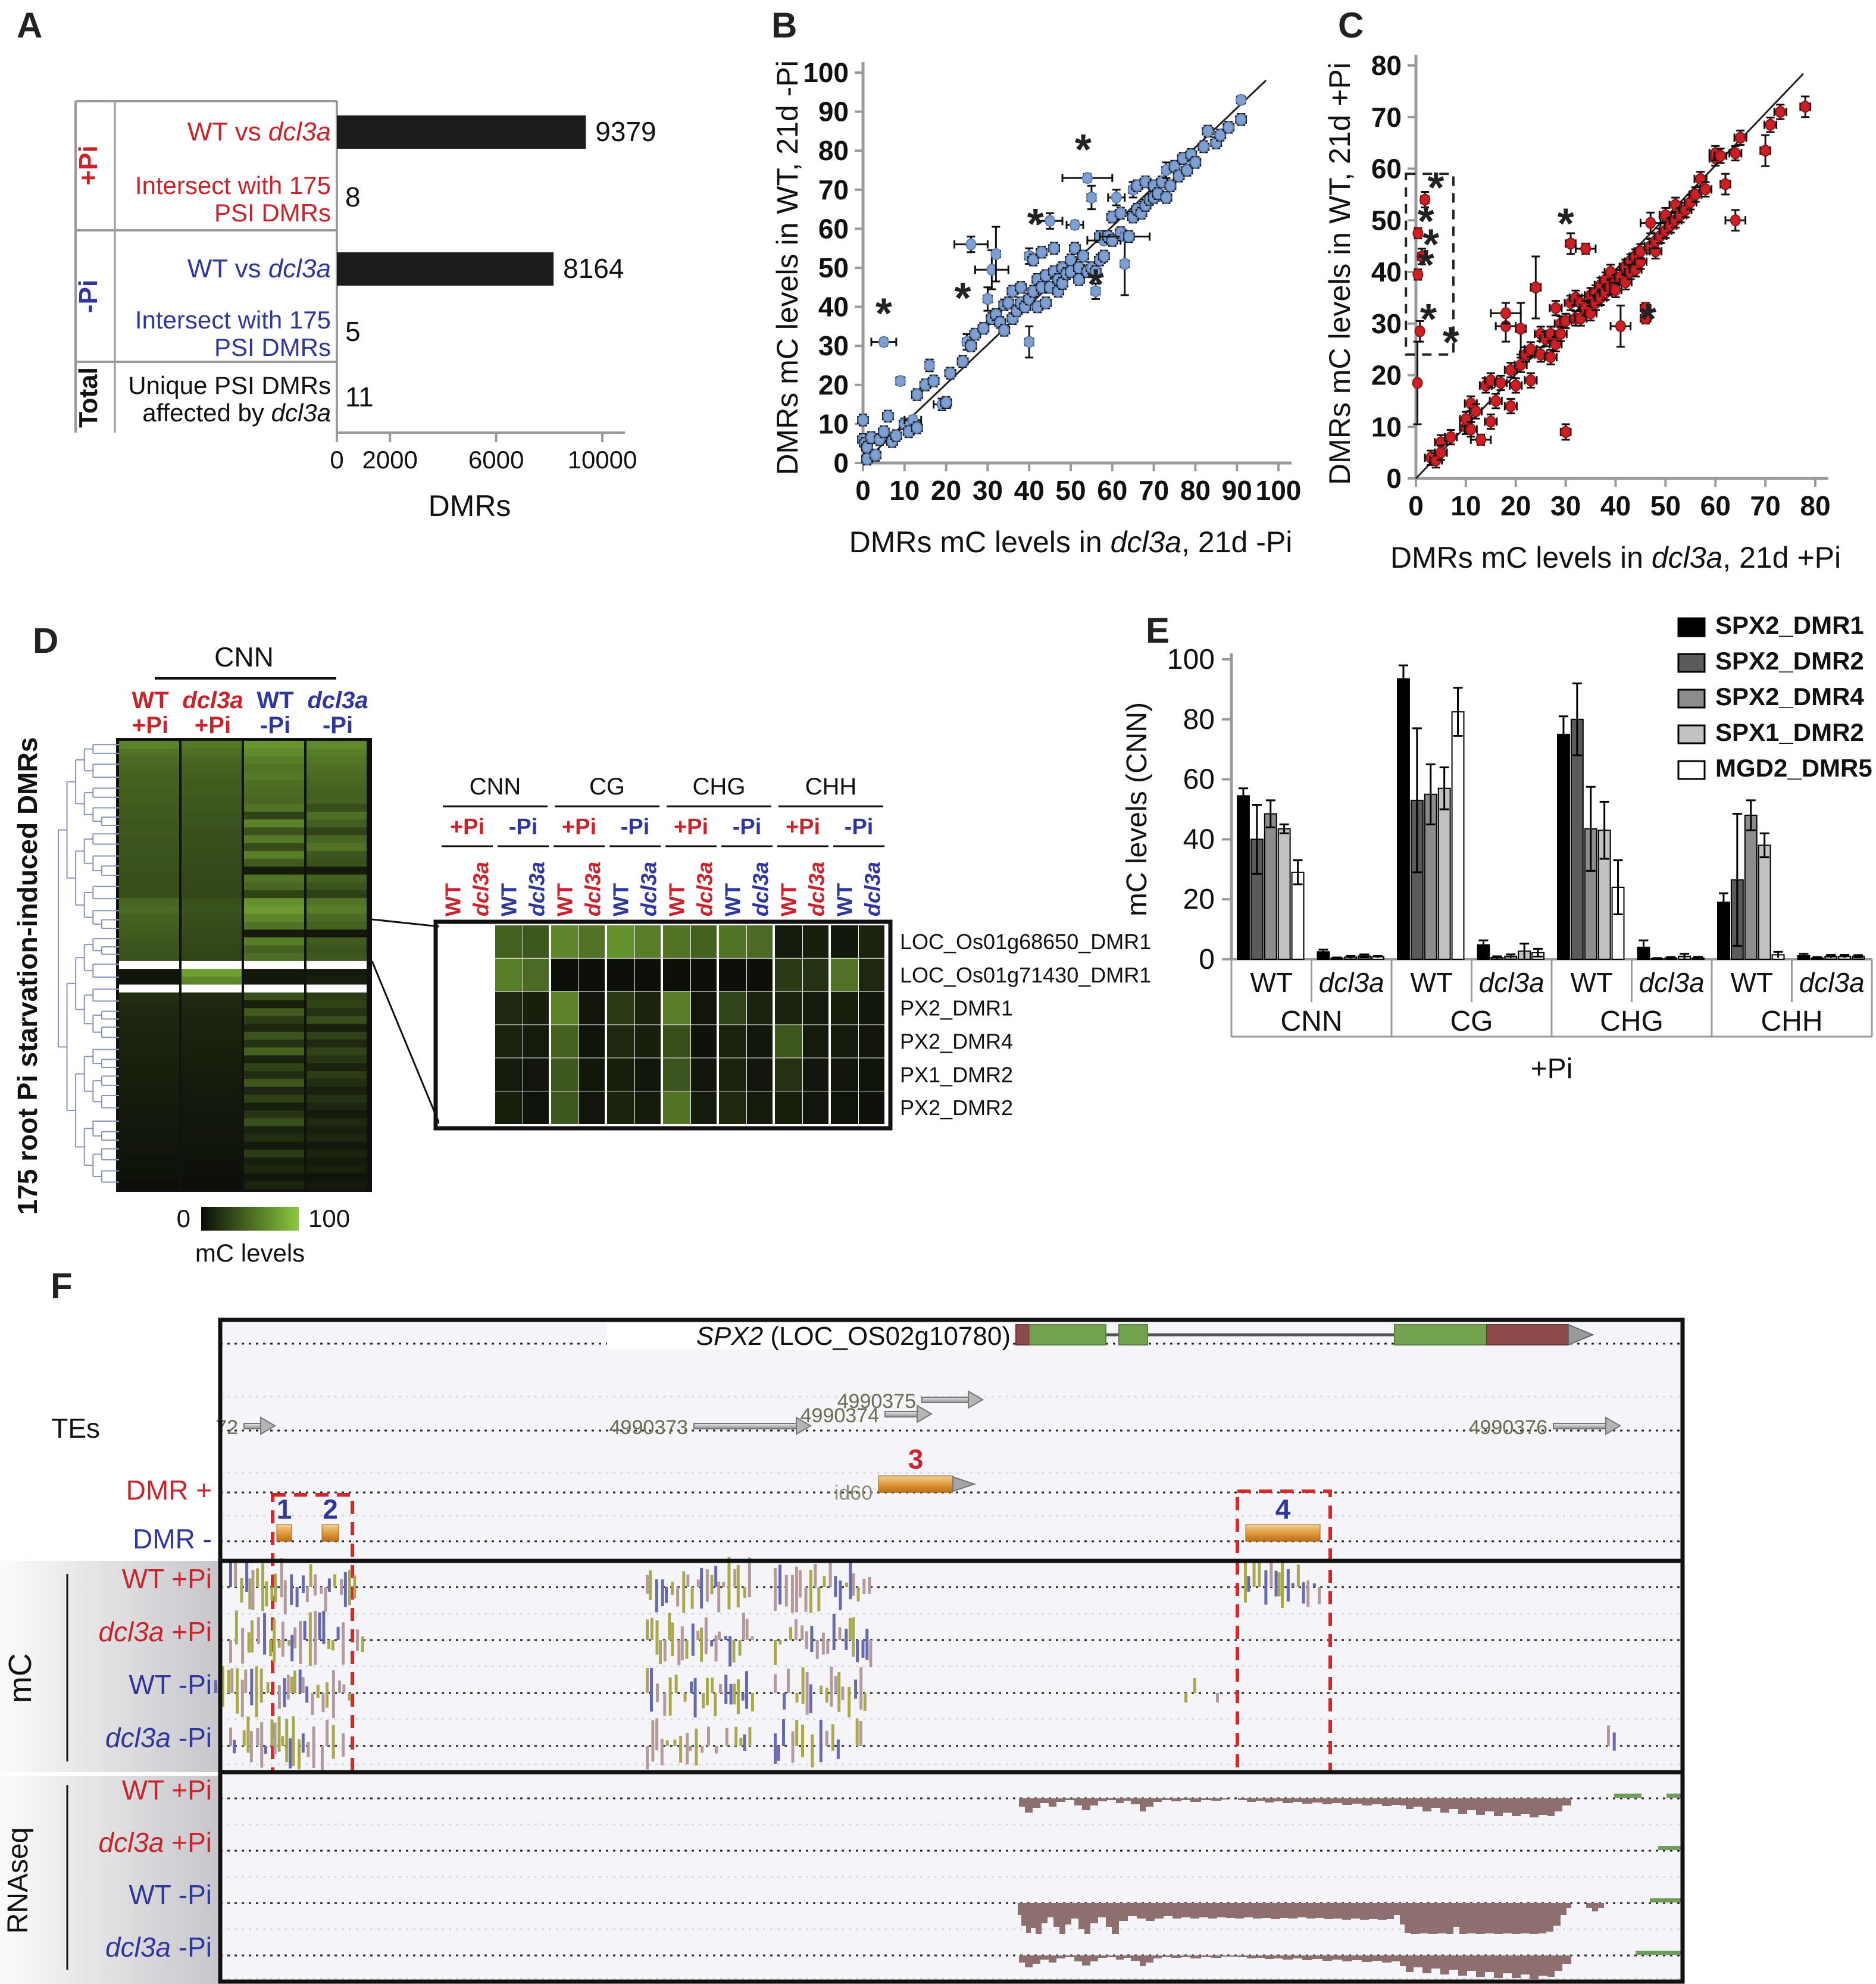 The width and height of the screenshot is (1876, 1984). Describe the element at coordinates (62, 1286) in the screenshot. I see `panel-f-letter: F` at that location.